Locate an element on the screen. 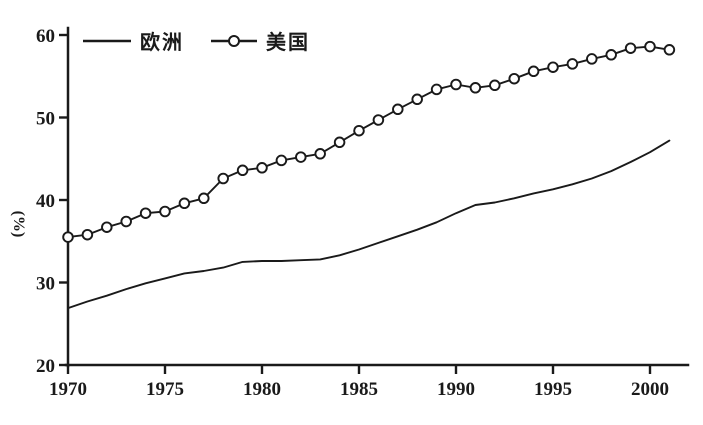  svg-text: 30 is located at coordinates (45, 284).